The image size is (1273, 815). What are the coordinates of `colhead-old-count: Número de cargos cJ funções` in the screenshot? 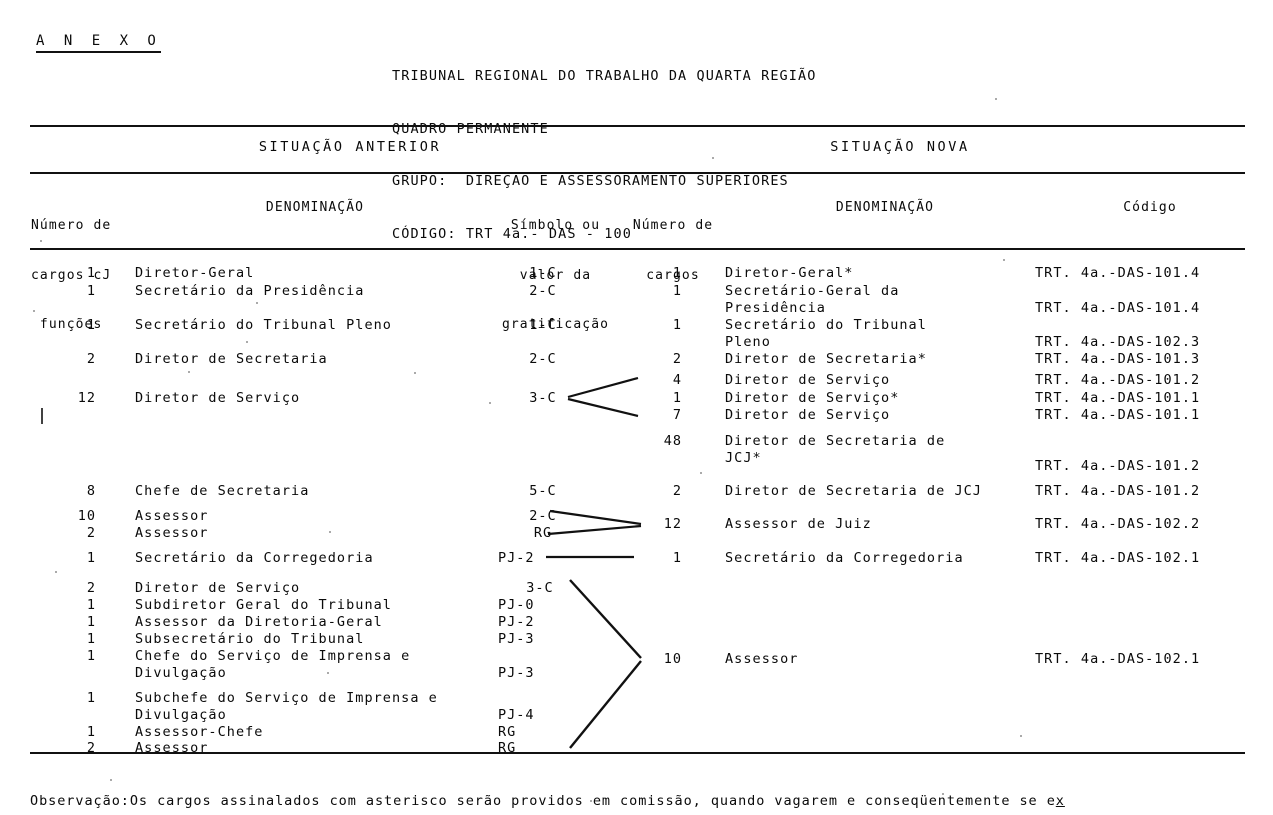 It's located at (91, 276).